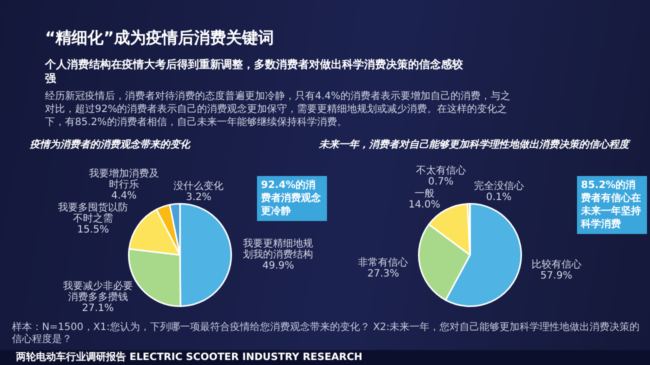 This screenshot has width=650, height=365. I want to click on slice-label: 我要多囤货以防不时之需, so click(93, 213).